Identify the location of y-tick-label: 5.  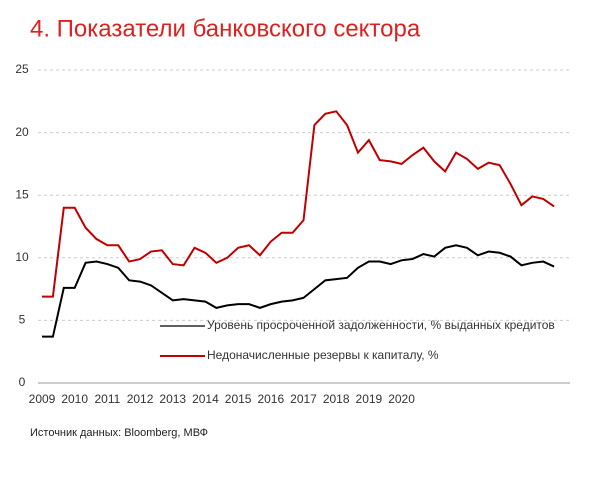
(22, 320).